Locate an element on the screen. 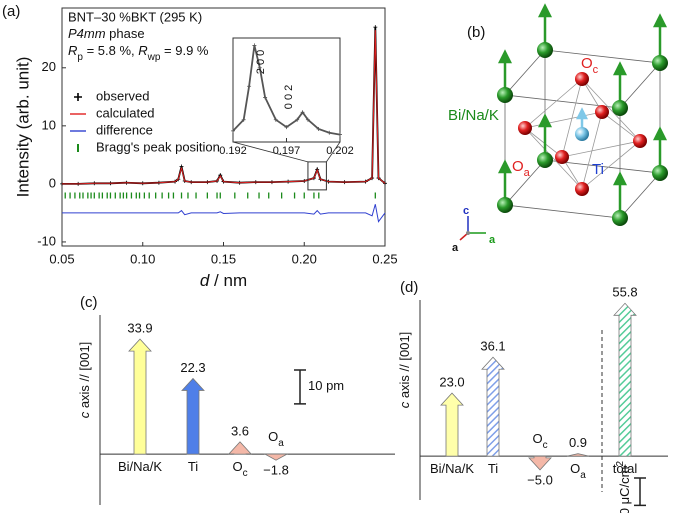 The width and height of the screenshot is (685, 513). series-line is located at coordinates (224, 213).